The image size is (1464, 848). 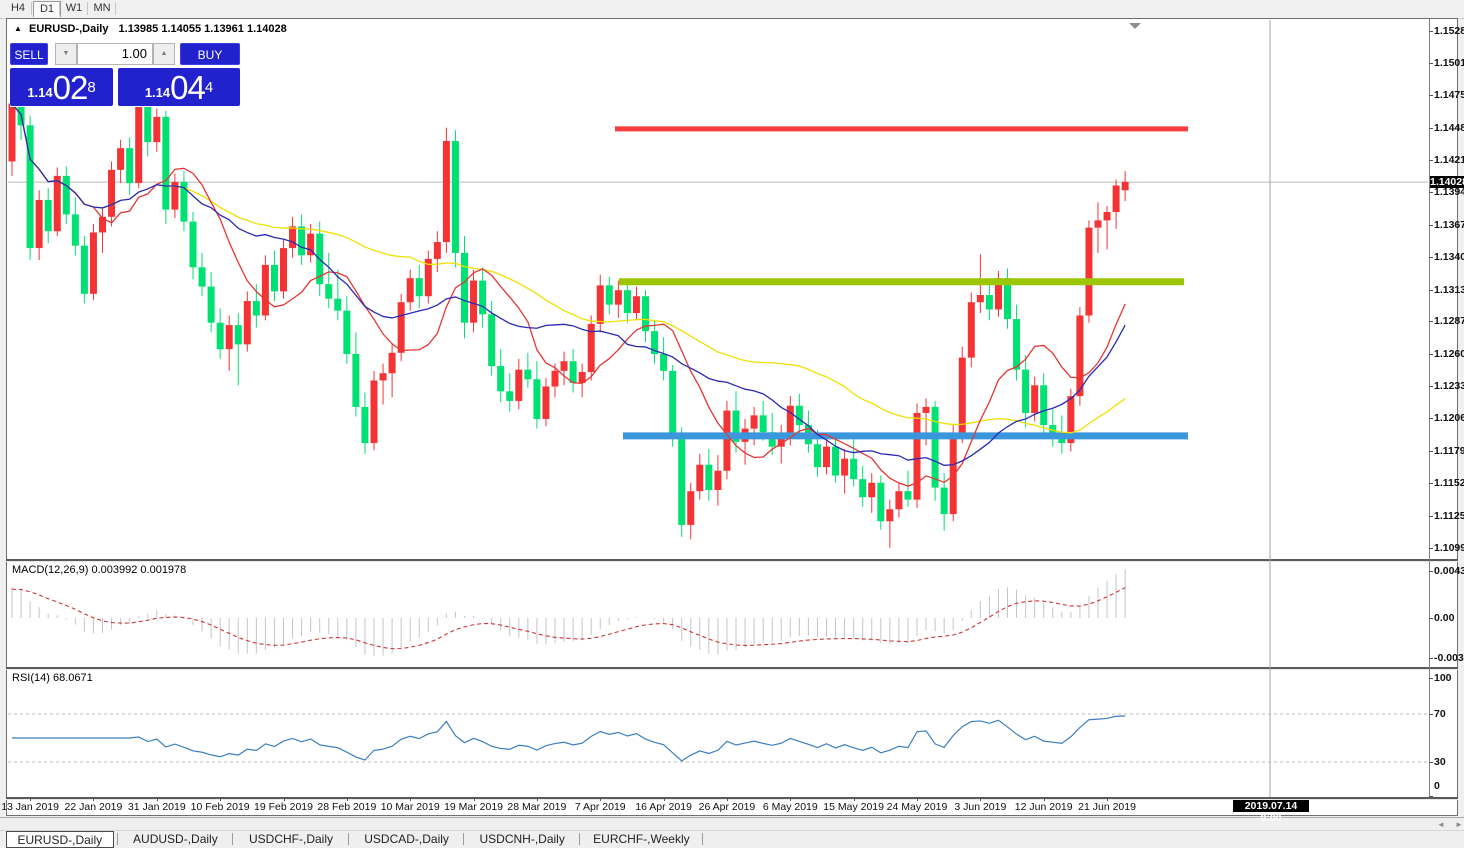 What do you see at coordinates (40, 92) in the screenshot?
I see `sell-price-prefix: 1.14` at bounding box center [40, 92].